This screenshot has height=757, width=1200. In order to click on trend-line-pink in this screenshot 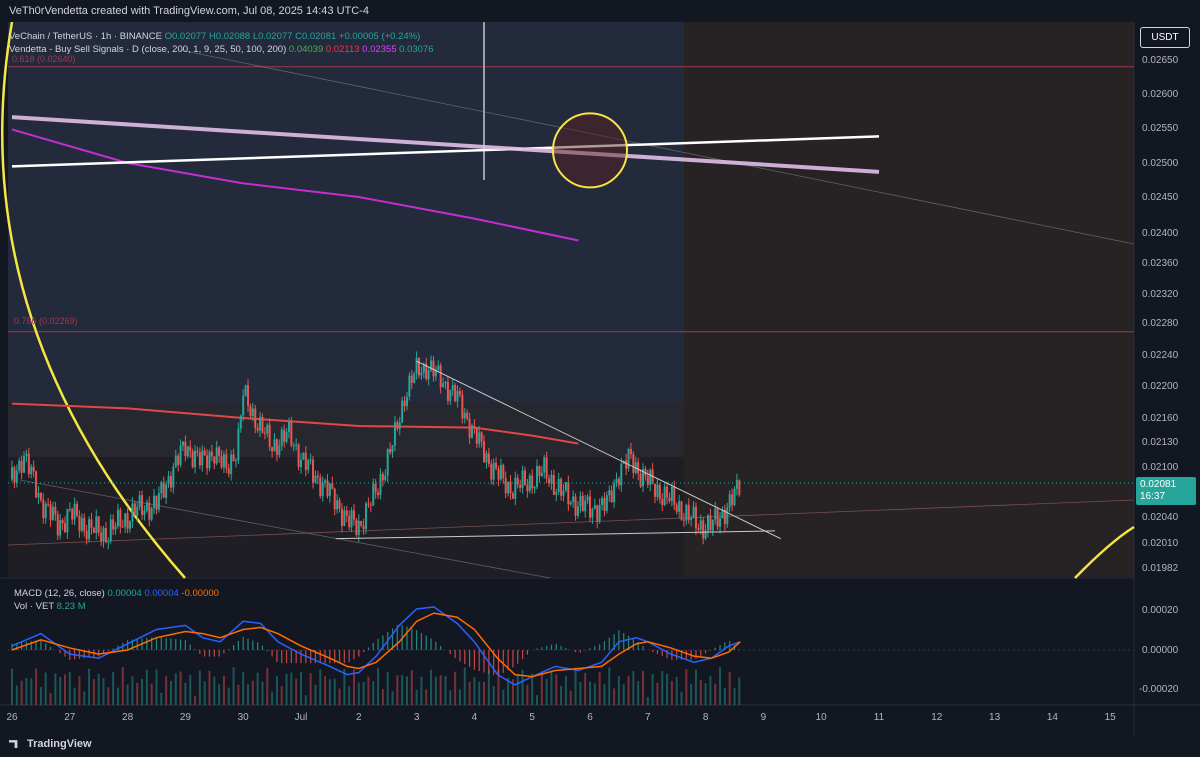, I will do `click(445, 144)`.